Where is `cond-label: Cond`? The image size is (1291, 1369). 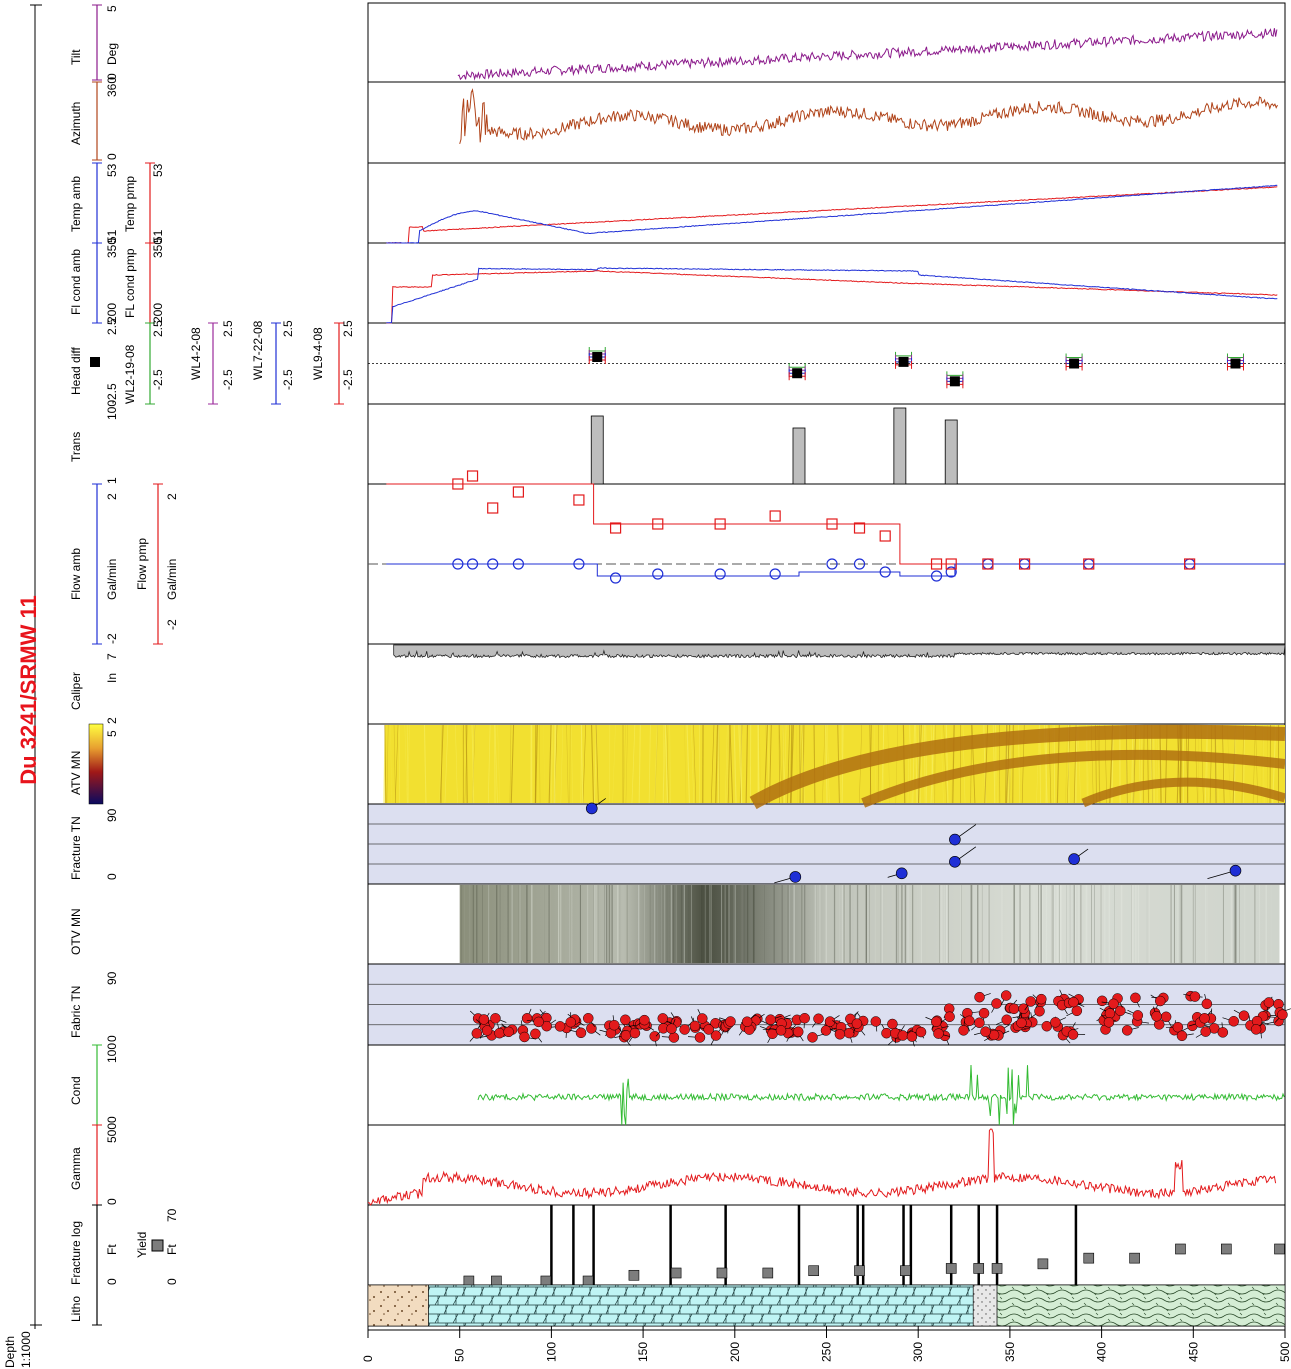 cond-label: Cond is located at coordinates (76, 1090).